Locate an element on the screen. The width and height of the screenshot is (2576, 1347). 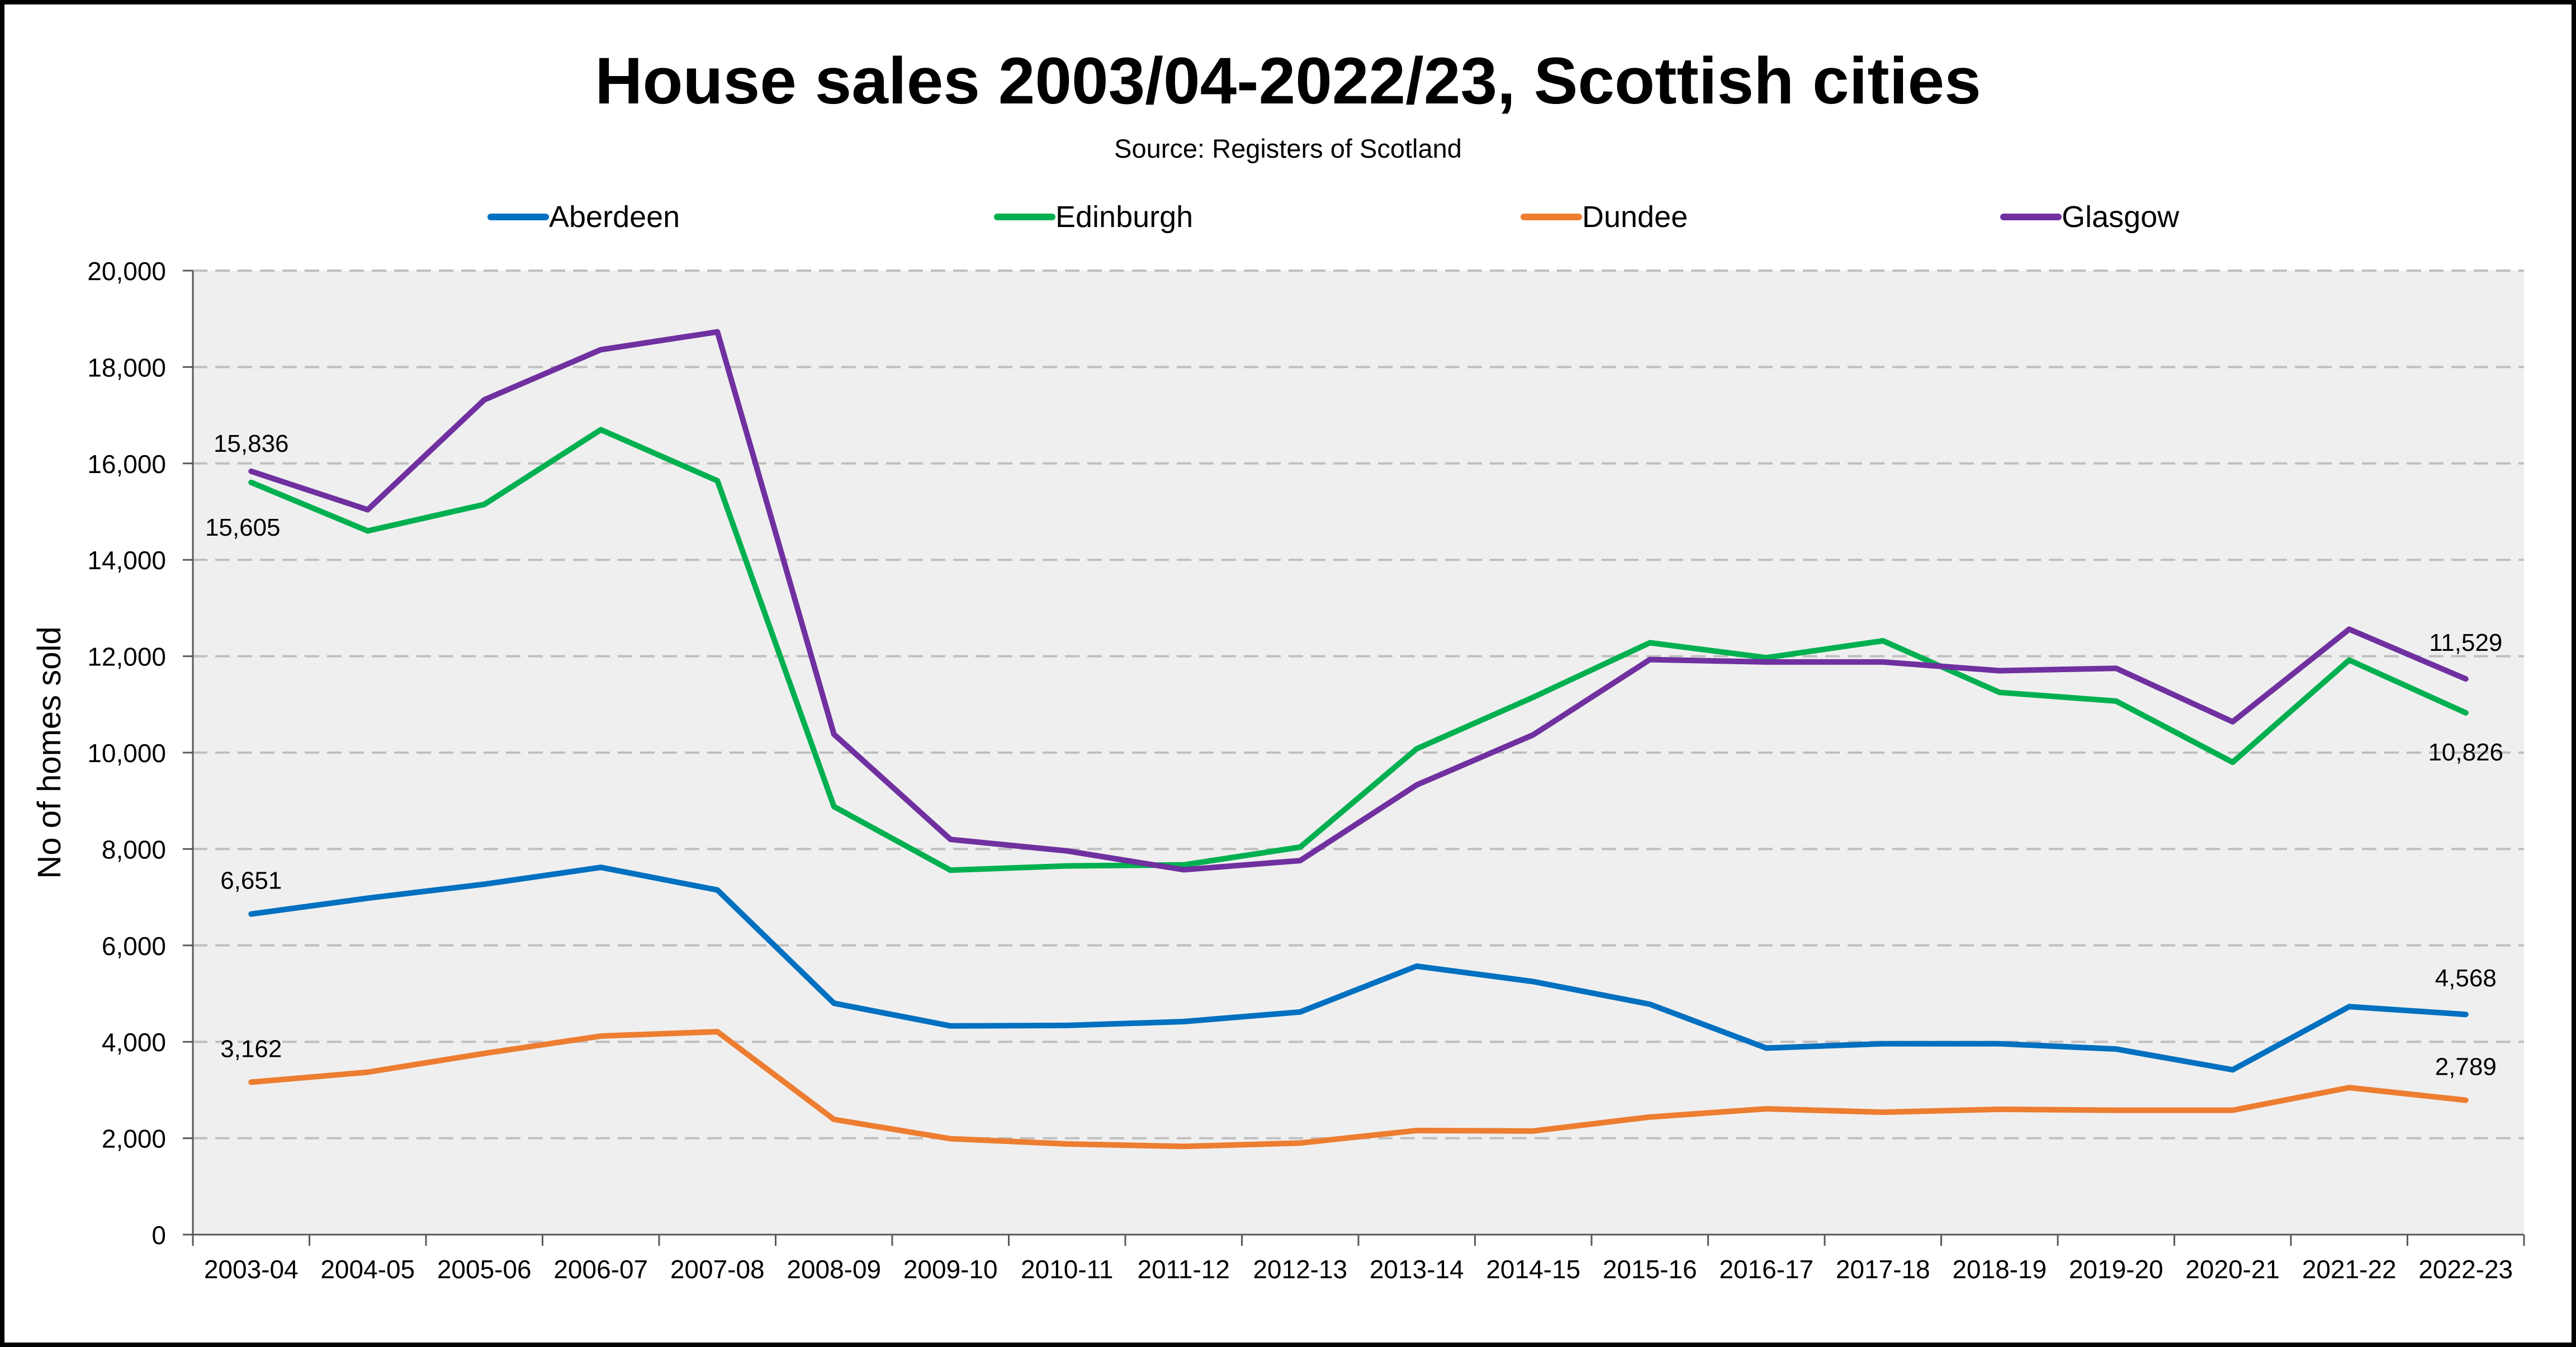
y-tick-label: 0 is located at coordinates (158, 1235).